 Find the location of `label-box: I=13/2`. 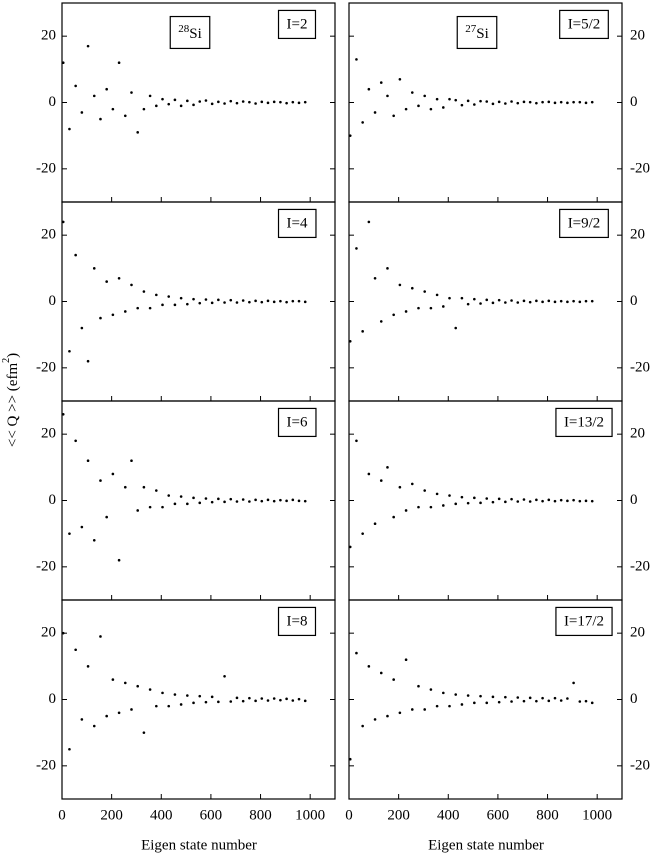

label-box: I=13/2 is located at coordinates (584, 422).